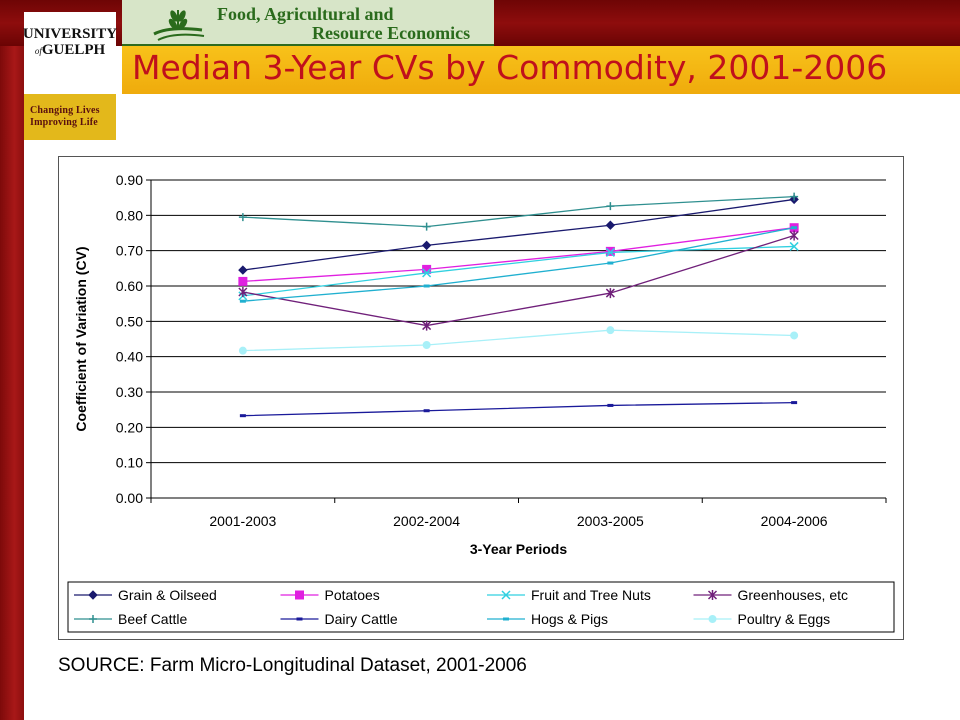 Image resolution: width=960 pixels, height=720 pixels. What do you see at coordinates (361, 619) in the screenshot?
I see `legend-label: Dairy Cattle` at bounding box center [361, 619].